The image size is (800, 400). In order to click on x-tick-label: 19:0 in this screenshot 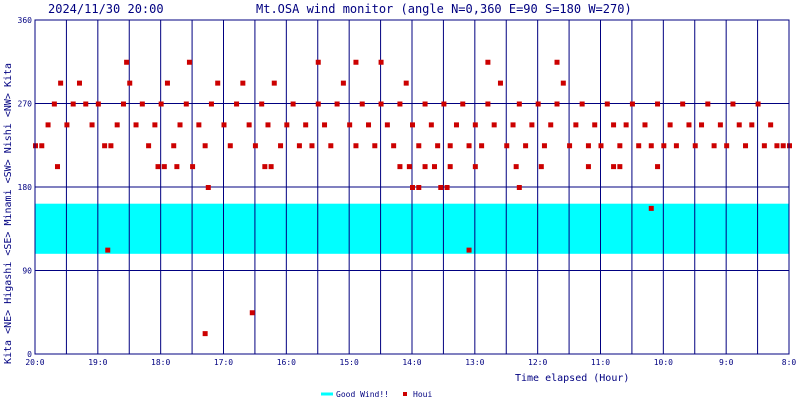, I will do `click(97, 362)`.